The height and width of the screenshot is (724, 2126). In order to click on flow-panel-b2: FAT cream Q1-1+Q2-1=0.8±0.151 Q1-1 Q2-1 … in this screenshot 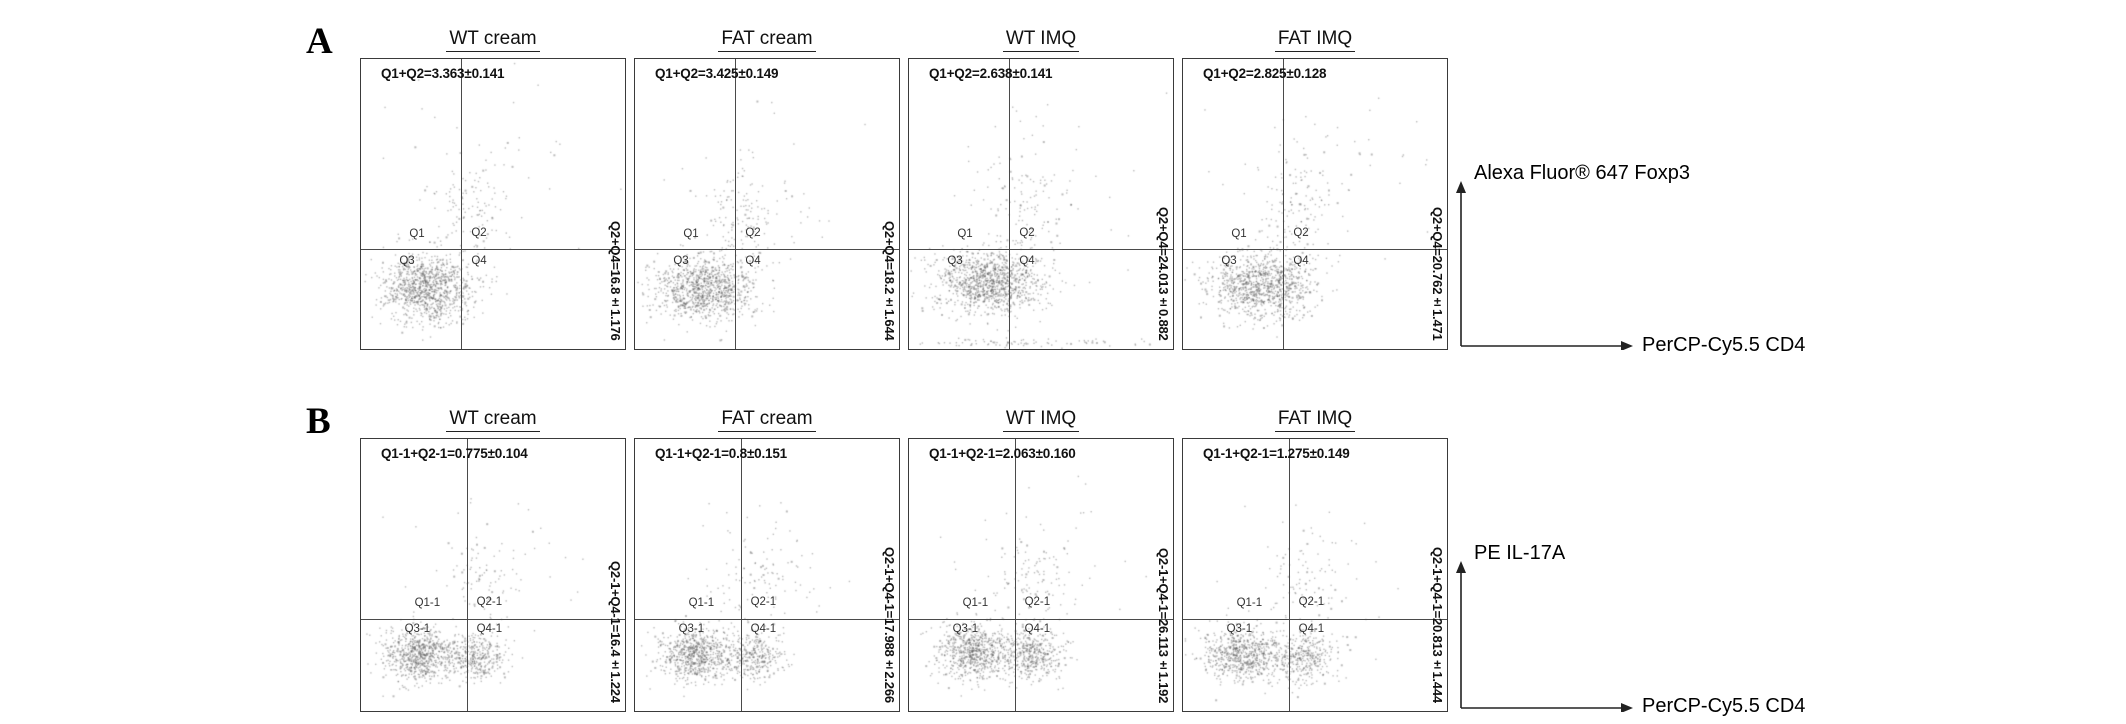, I will do `click(767, 560)`.